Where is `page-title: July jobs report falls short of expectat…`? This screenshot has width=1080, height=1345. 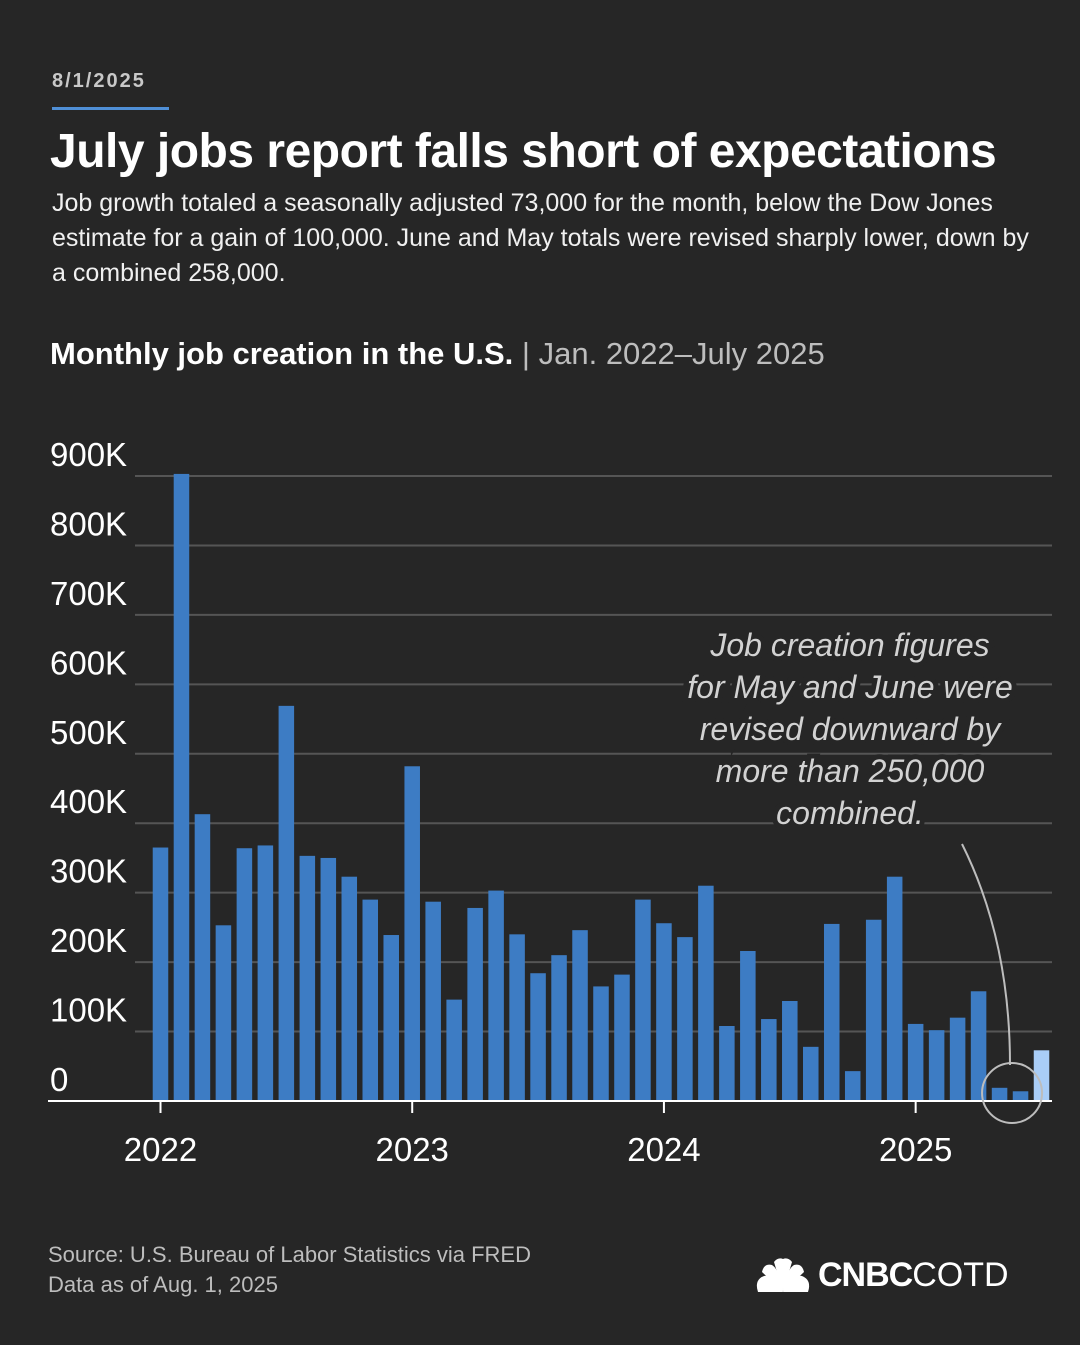
page-title: July jobs report falls short of expectat… is located at coordinates (523, 151).